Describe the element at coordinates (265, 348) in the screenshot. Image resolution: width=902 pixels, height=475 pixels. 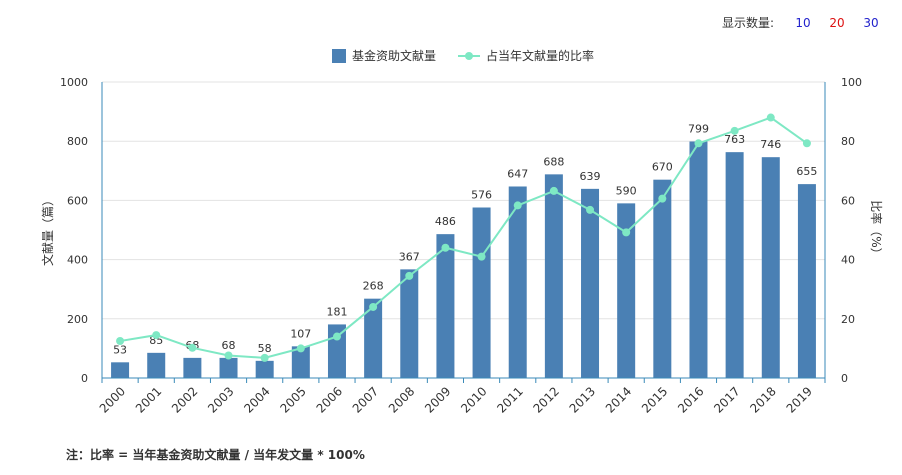
I see `bar-value-label: 58` at that location.